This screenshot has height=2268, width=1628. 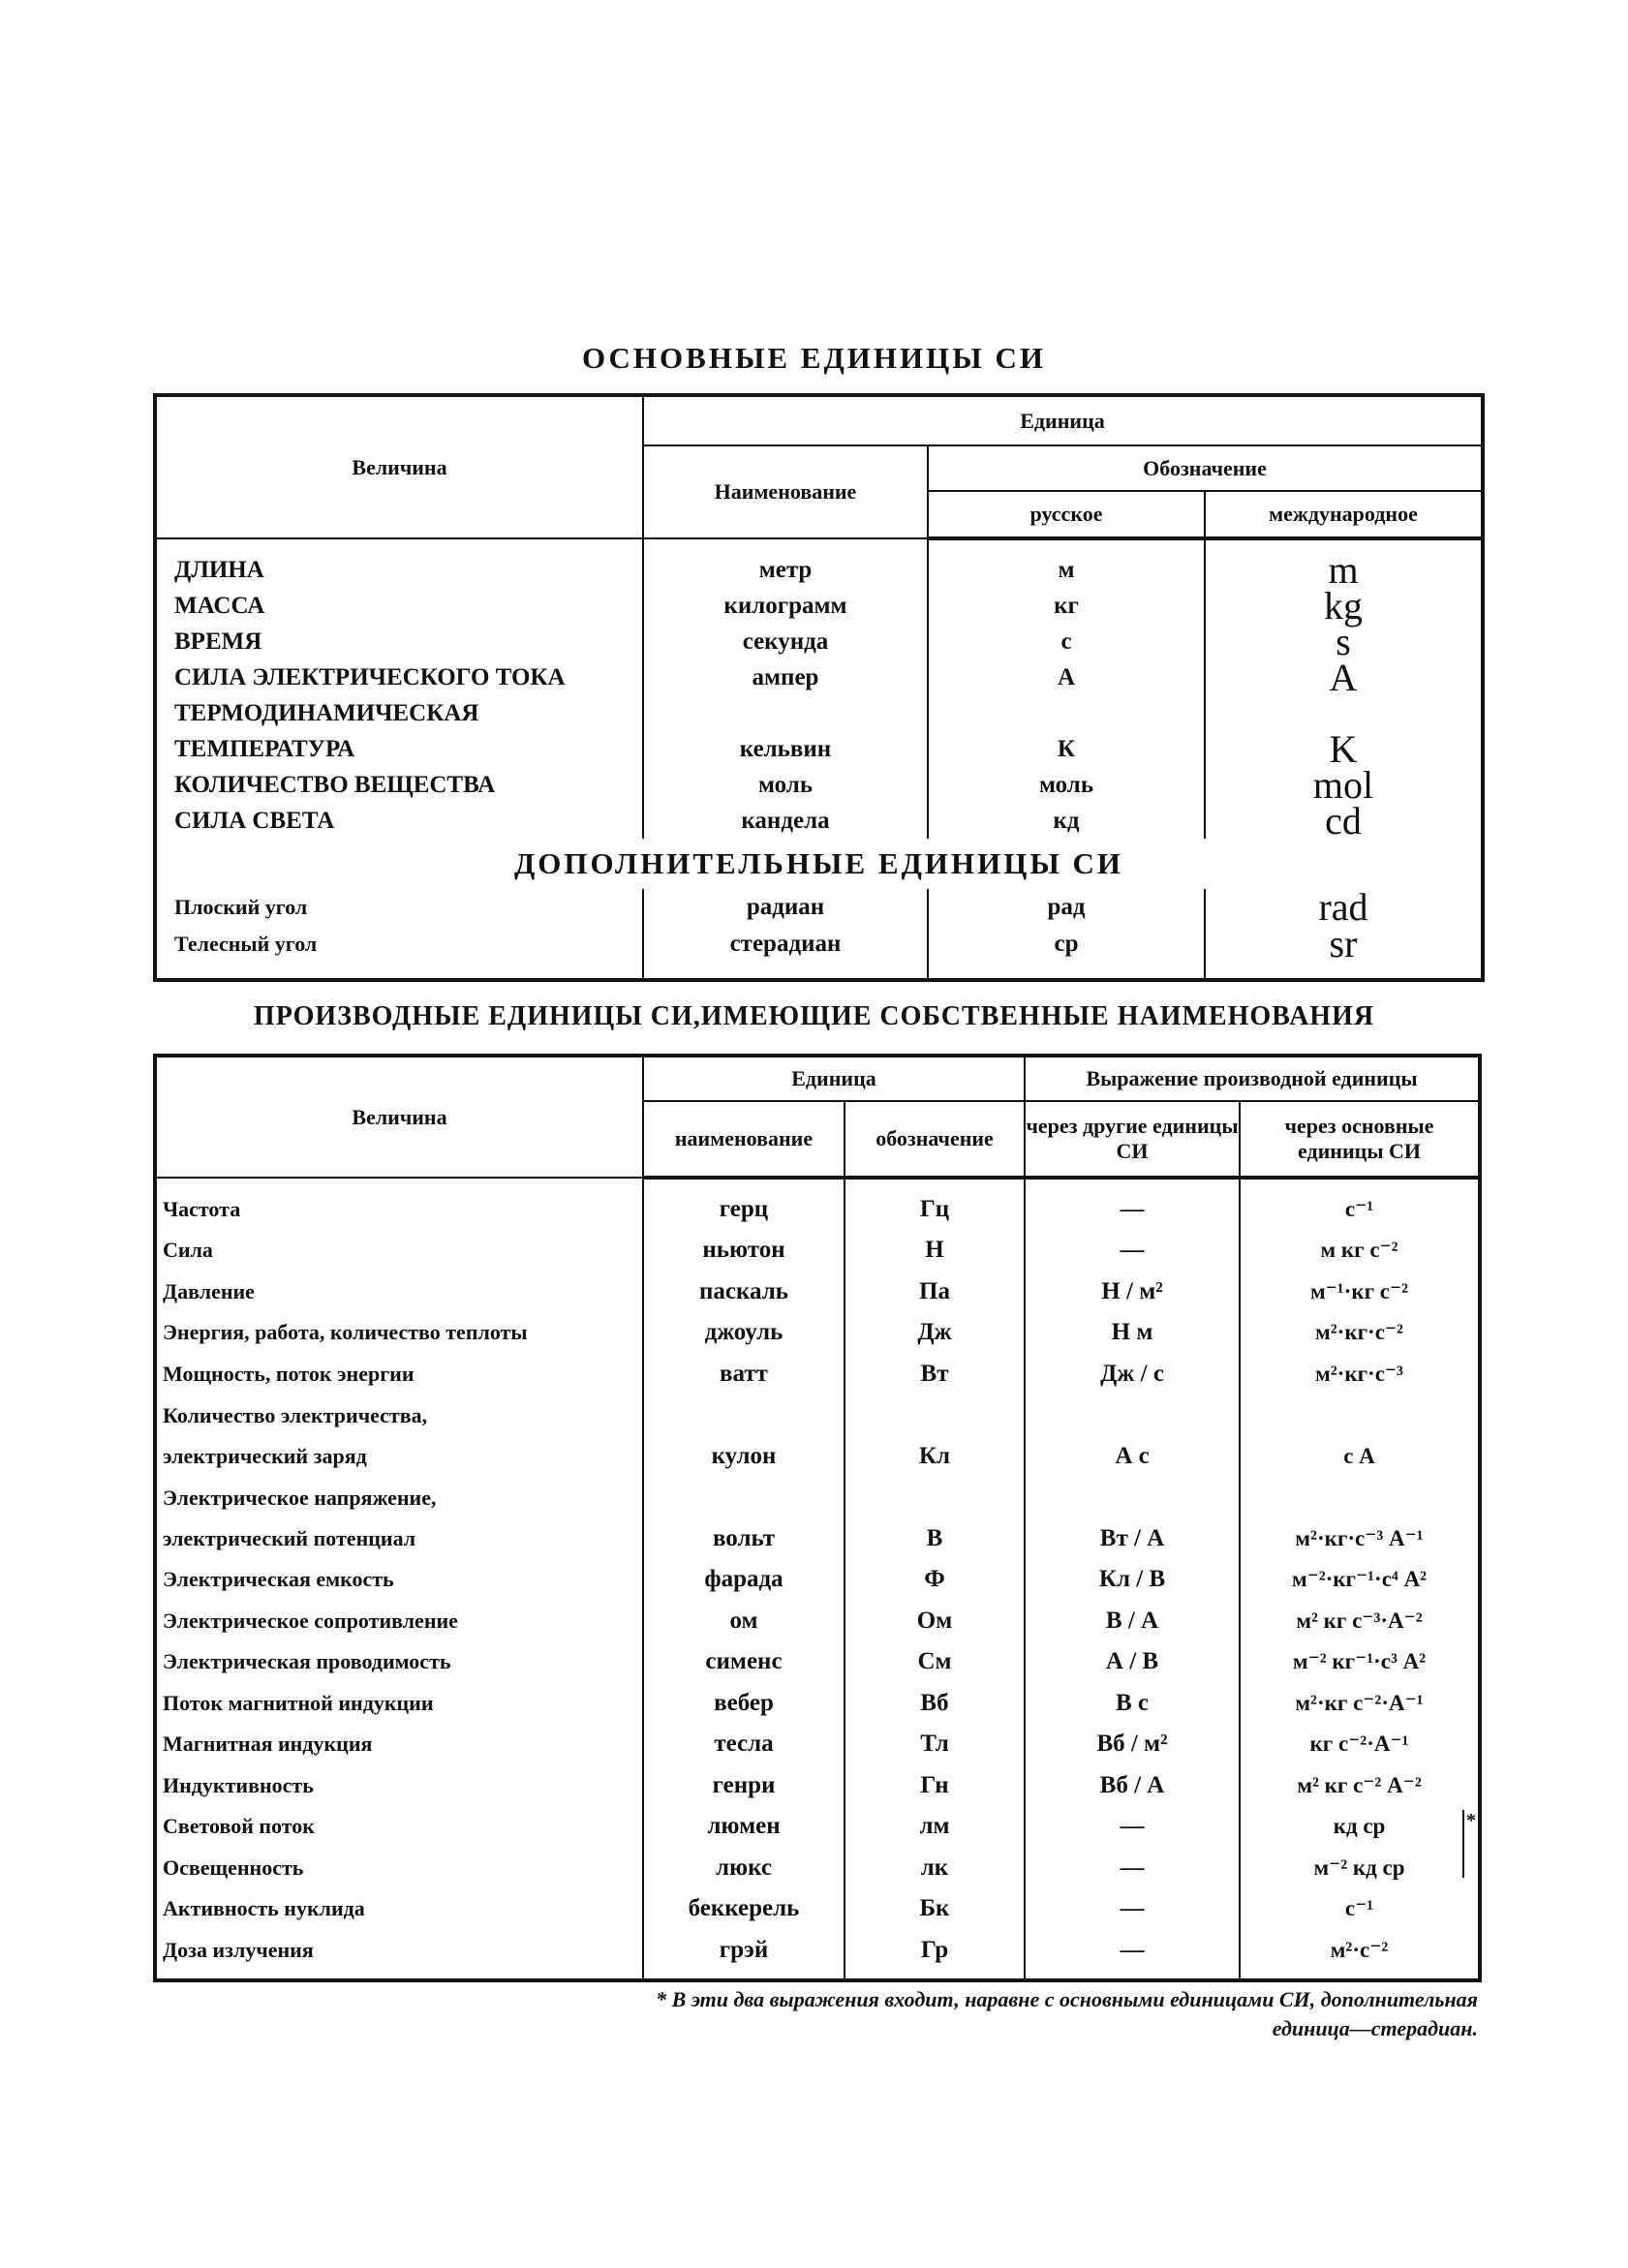 I want to click on unit-name-cell: радиан, so click(x=785, y=908).